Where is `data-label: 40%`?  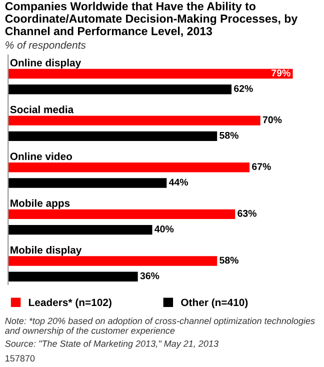 data-label: 40% is located at coordinates (164, 229).